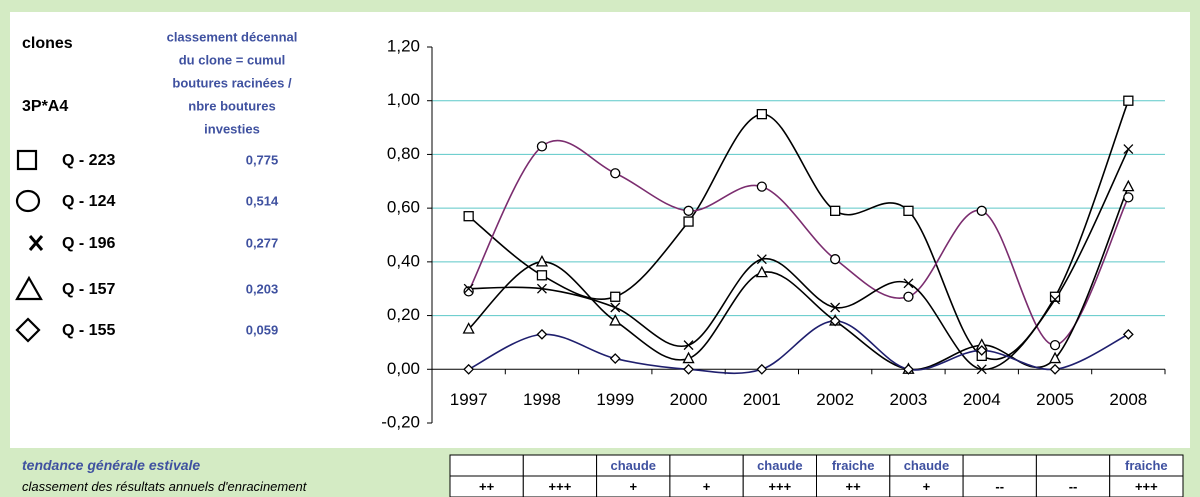 The height and width of the screenshot is (497, 1200). I want to click on x-tick-label: 2001, so click(762, 399).